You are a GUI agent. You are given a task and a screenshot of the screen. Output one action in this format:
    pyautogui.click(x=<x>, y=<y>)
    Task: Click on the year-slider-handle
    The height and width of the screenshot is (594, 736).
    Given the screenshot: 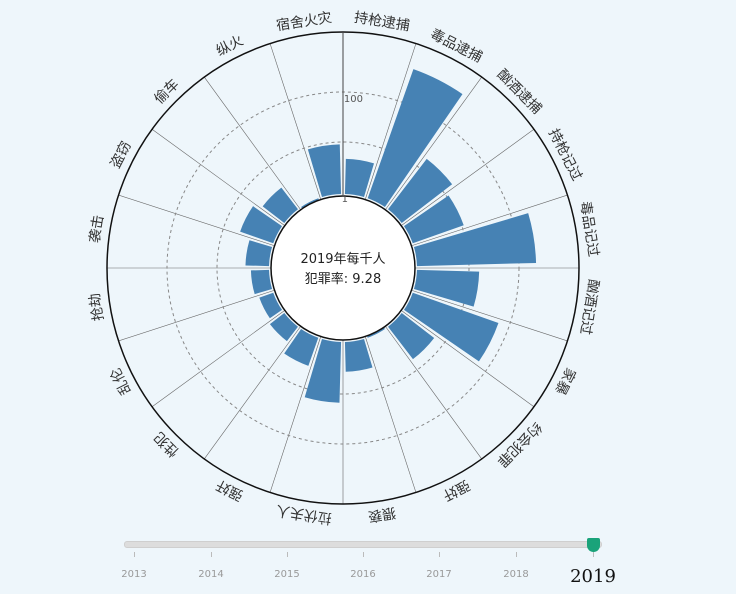 What is the action you would take?
    pyautogui.click(x=593, y=545)
    